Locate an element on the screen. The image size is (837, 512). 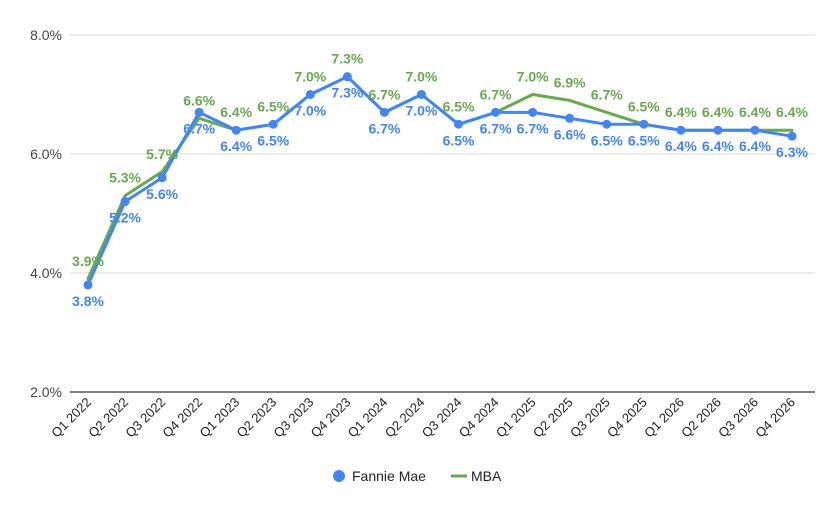
data-label-mba: 6.6% is located at coordinates (199, 100).